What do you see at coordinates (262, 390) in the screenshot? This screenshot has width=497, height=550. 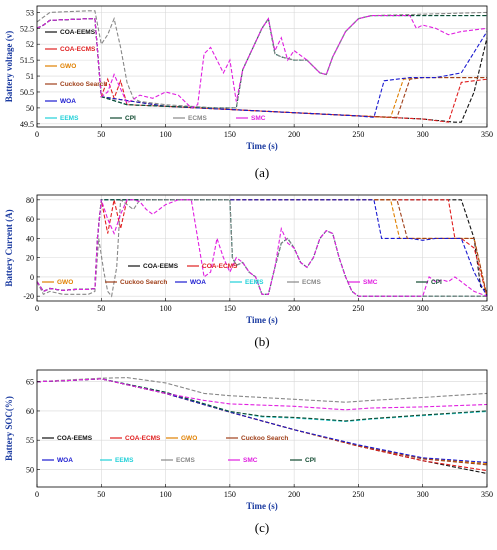 I see `series-line-ecms` at bounding box center [262, 390].